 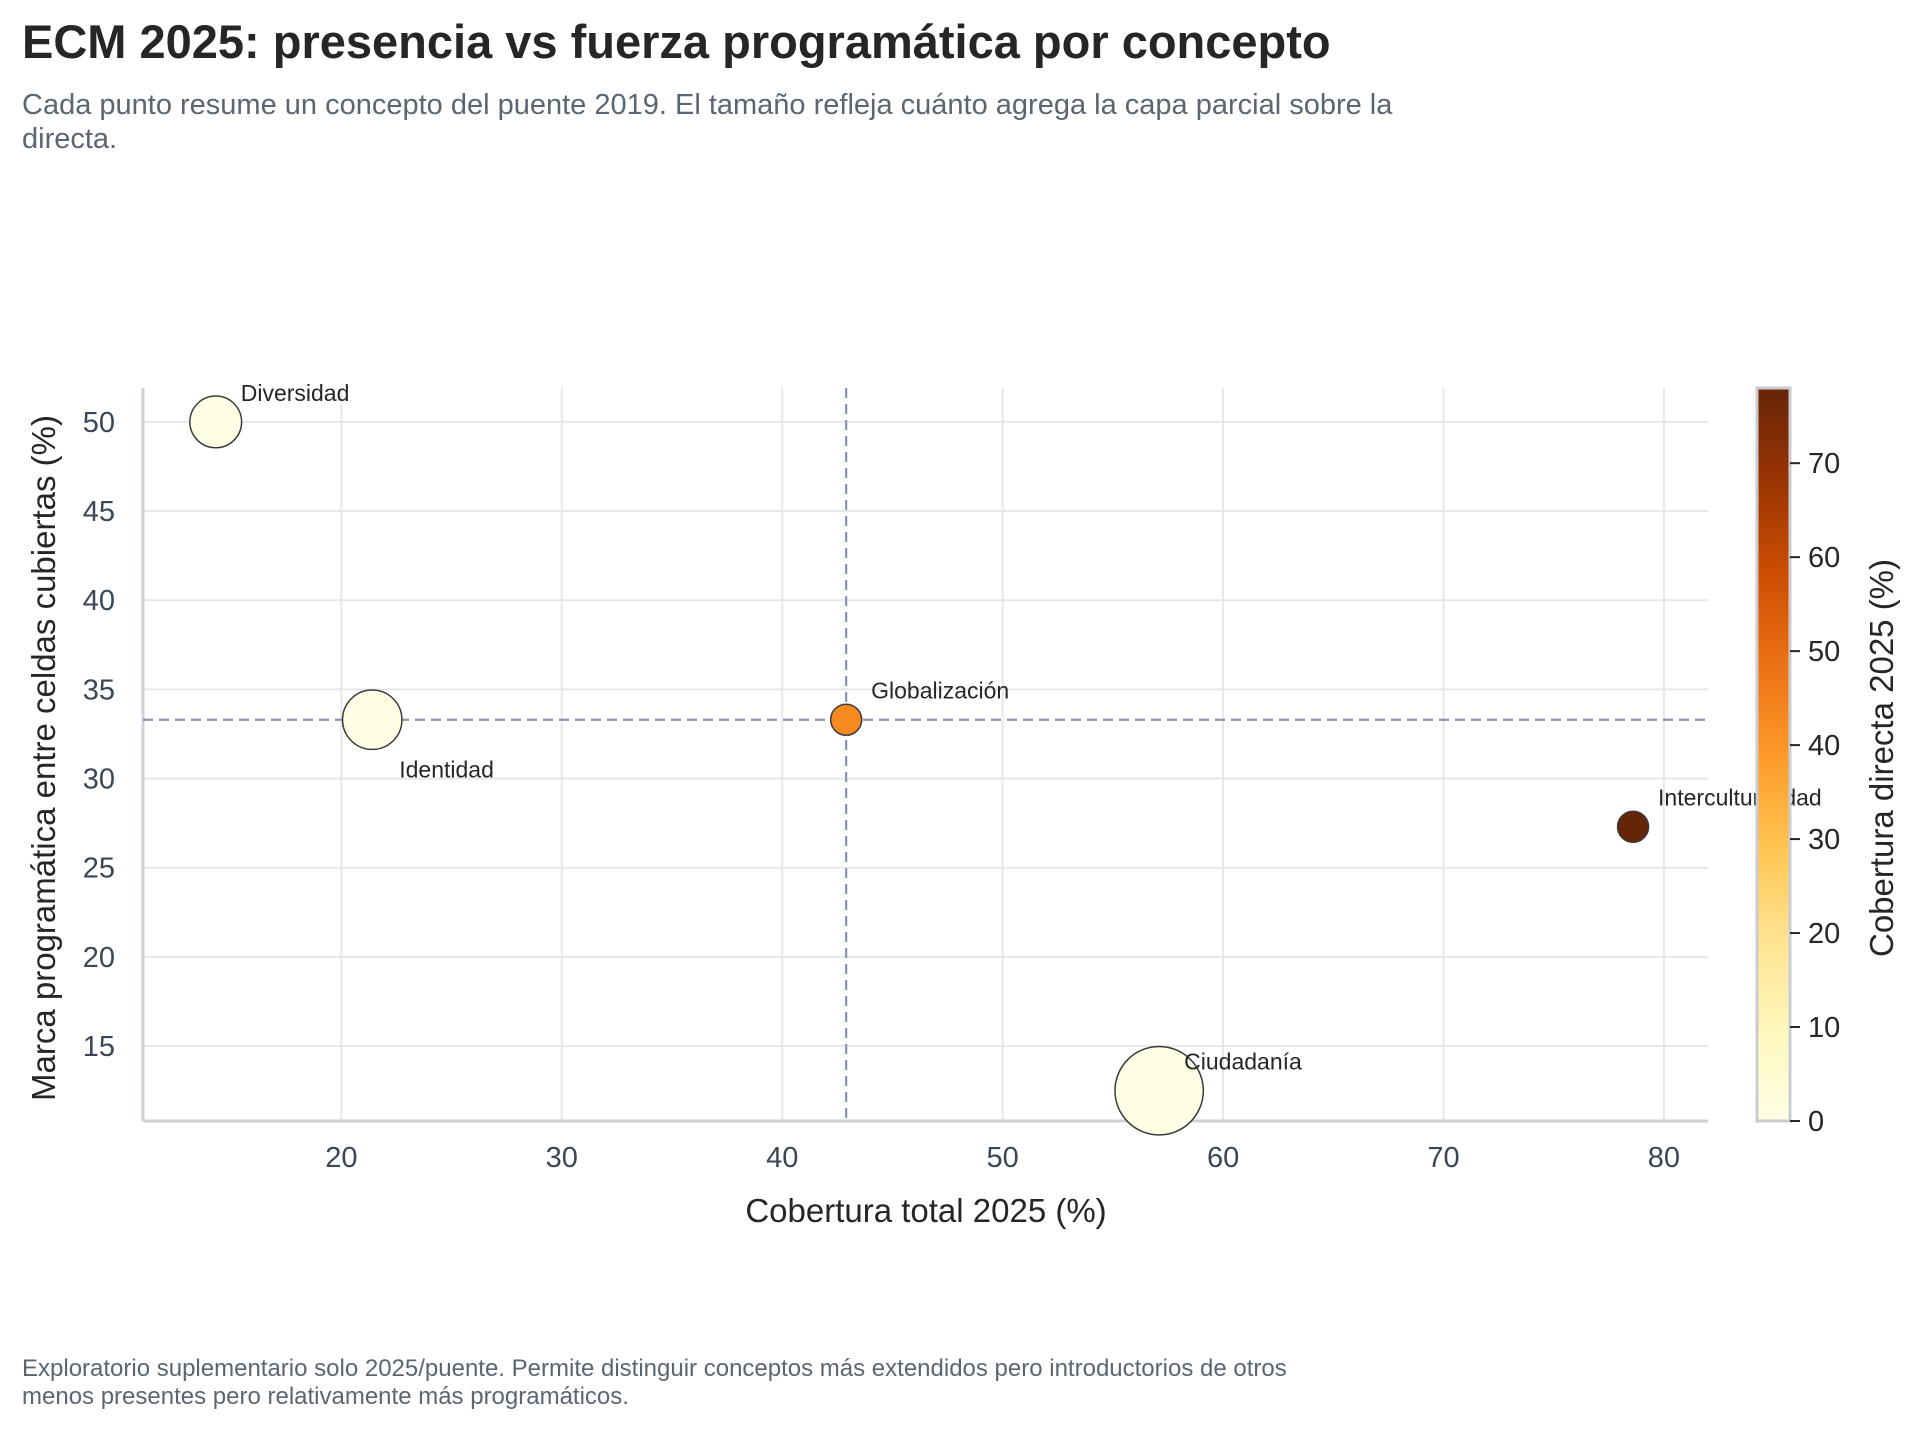 What do you see at coordinates (1824, 558) in the screenshot?
I see `colorbar-tick-label: 60` at bounding box center [1824, 558].